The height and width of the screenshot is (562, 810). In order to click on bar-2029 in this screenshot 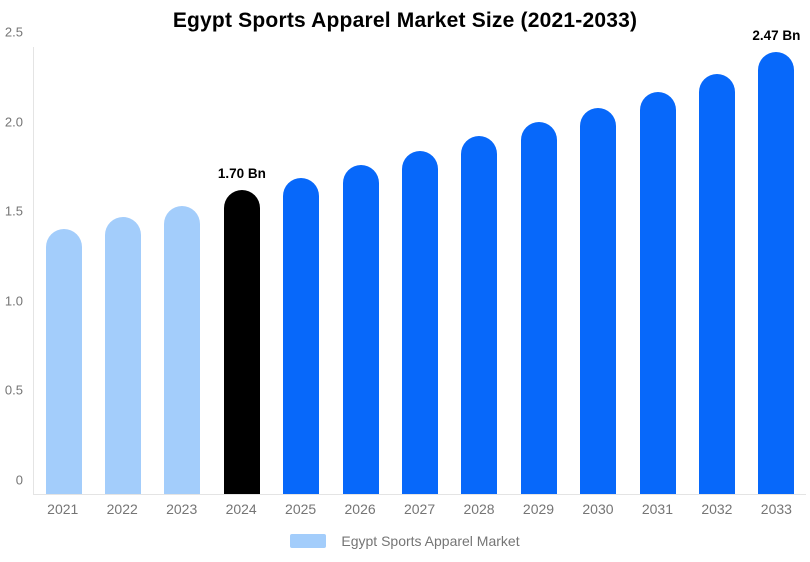, I will do `click(538, 308)`.